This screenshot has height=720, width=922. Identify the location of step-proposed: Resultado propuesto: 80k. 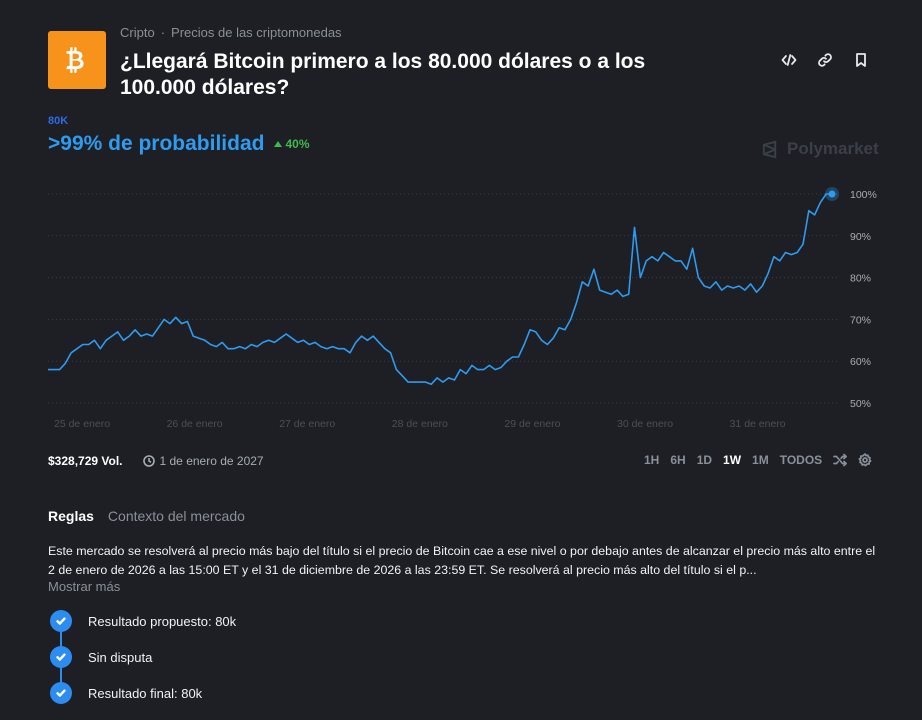
(143, 621).